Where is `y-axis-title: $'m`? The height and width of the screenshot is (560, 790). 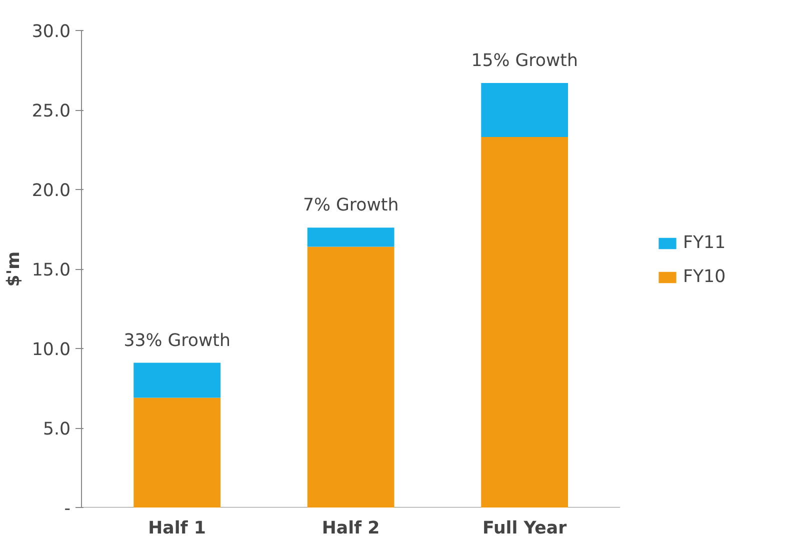
y-axis-title: $'m is located at coordinates (14, 269).